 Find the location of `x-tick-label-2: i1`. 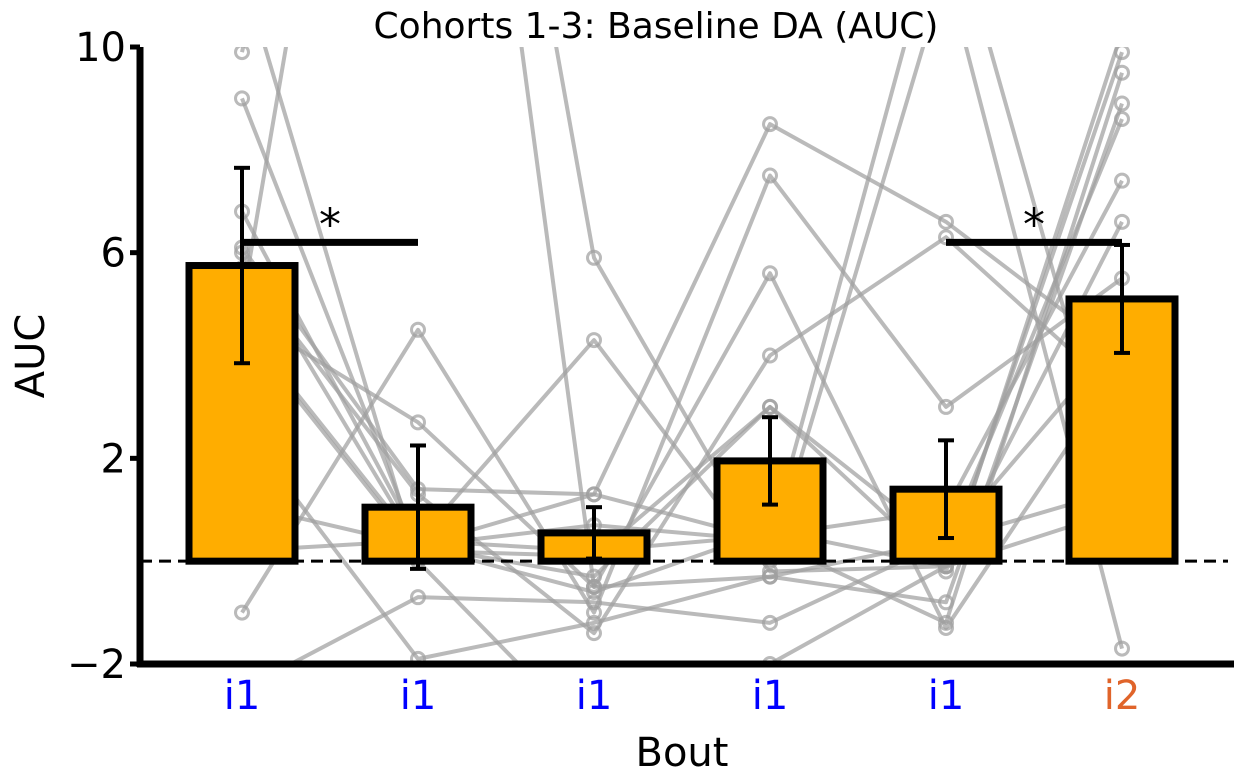

x-tick-label-2: i1 is located at coordinates (418, 696).